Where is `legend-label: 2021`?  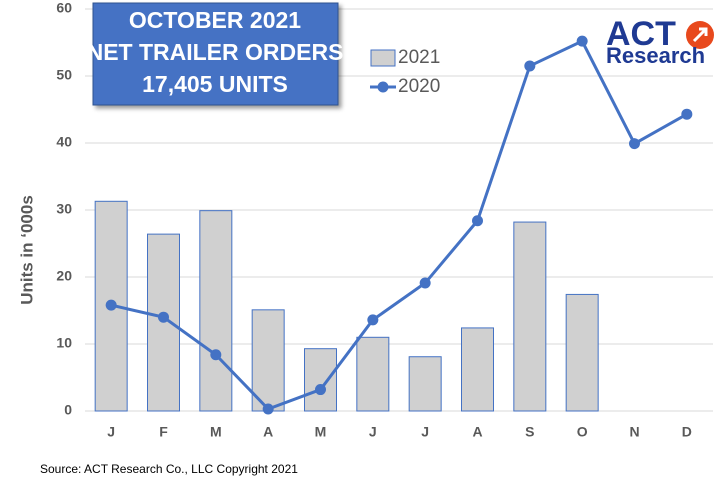
legend-label: 2021 is located at coordinates (419, 57).